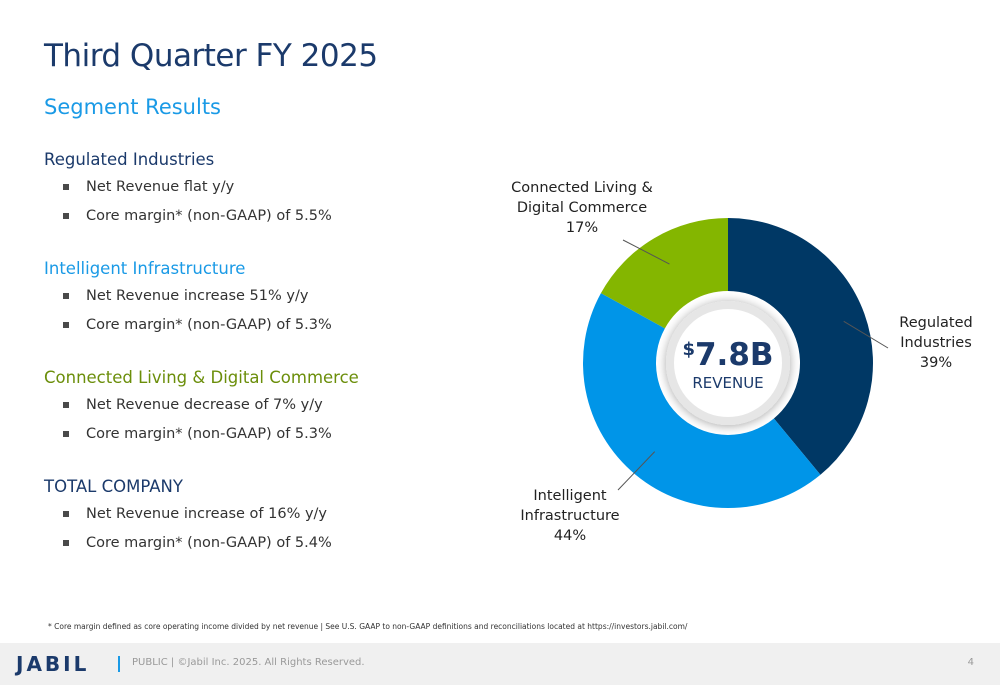 The width and height of the screenshot is (1000, 685). I want to click on donut-slices, so click(728, 363).